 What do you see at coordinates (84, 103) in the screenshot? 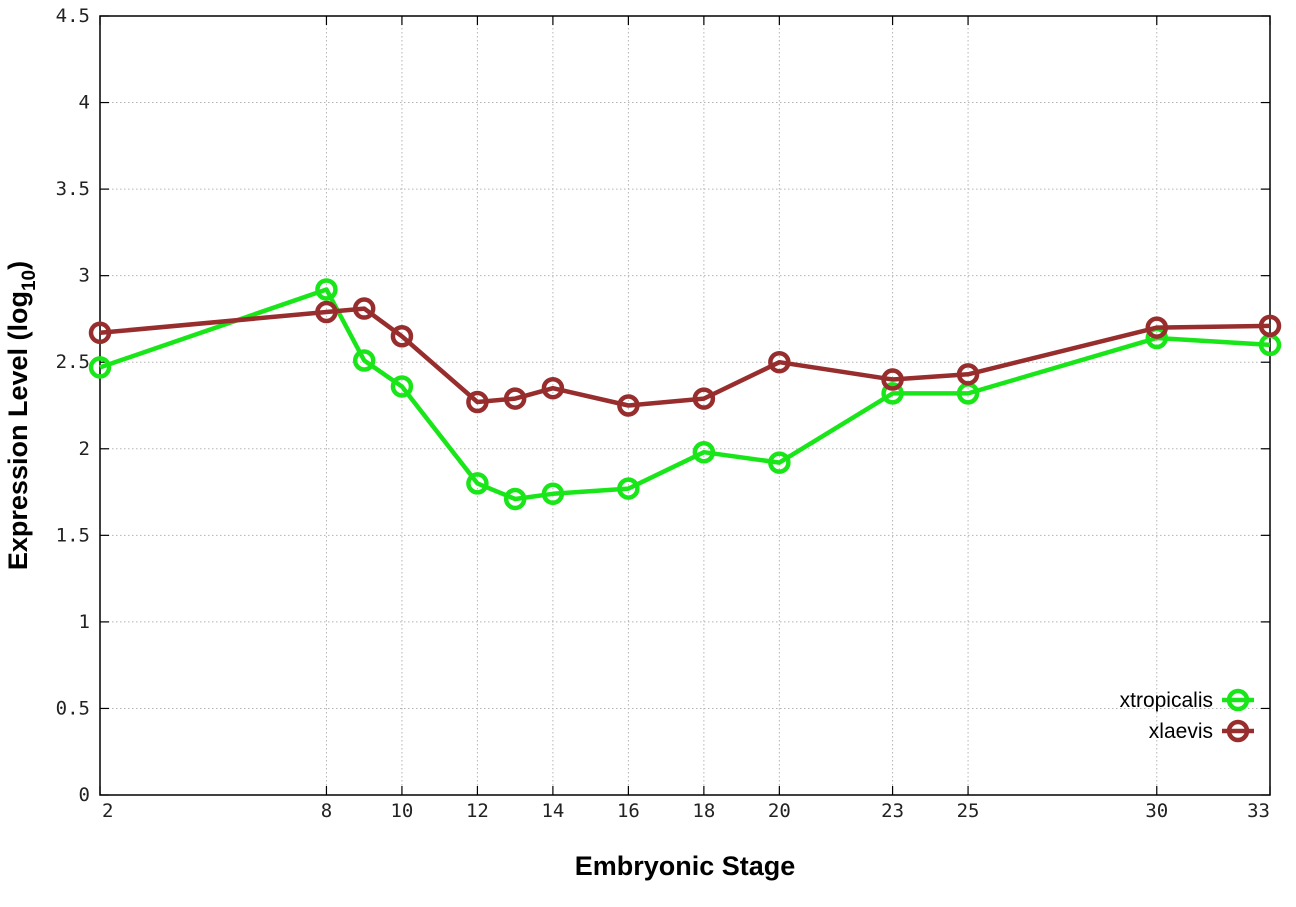
I see `y-tick-label: 4` at bounding box center [84, 103].